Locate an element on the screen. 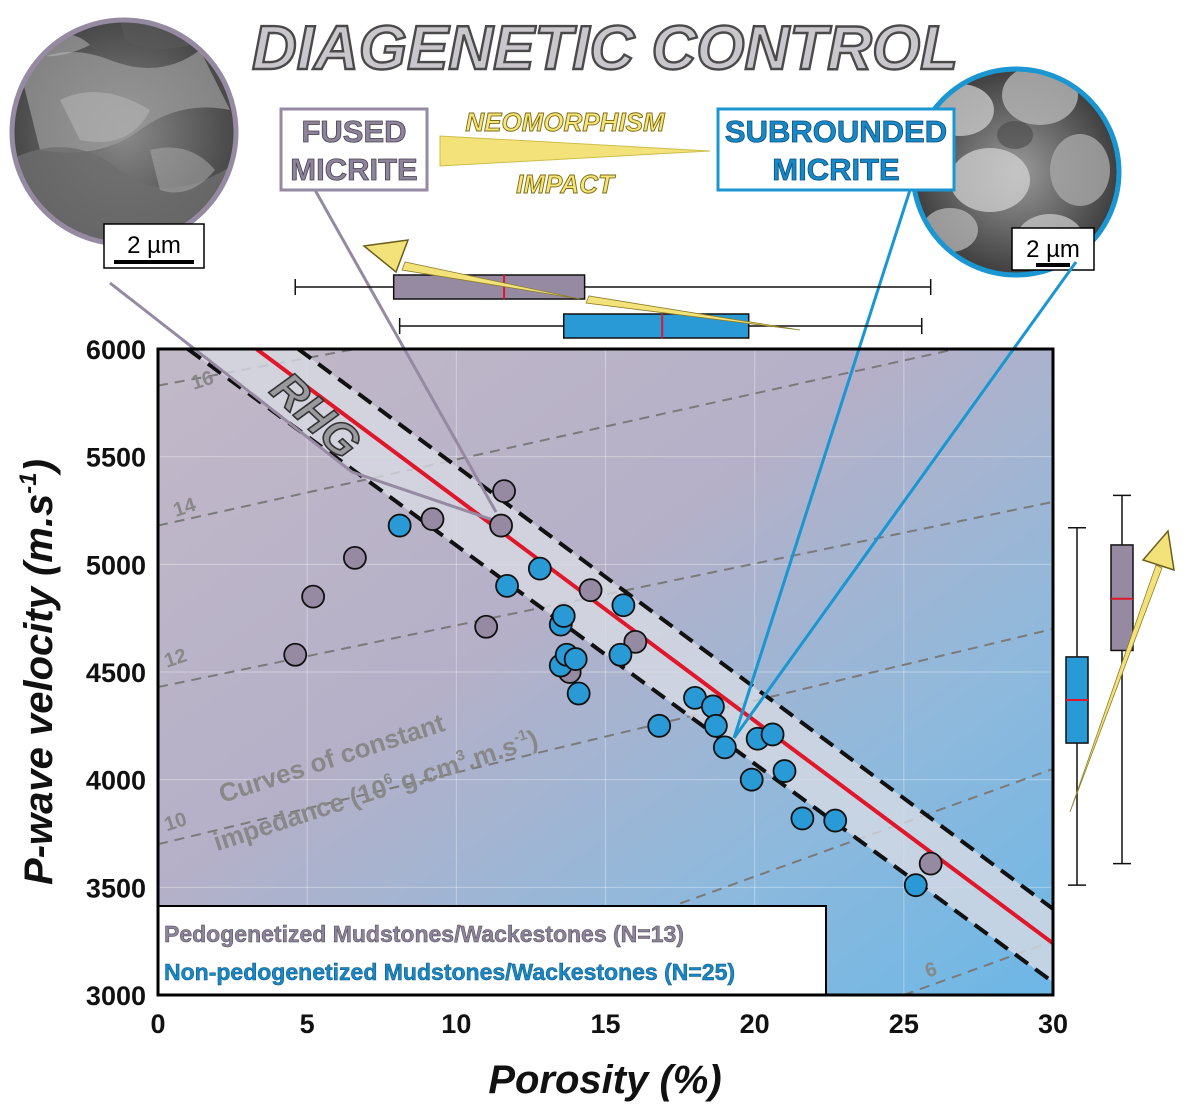 Image resolution: width=1192 pixels, height=1108 pixels. x-tick-label: 20 is located at coordinates (755, 1024).